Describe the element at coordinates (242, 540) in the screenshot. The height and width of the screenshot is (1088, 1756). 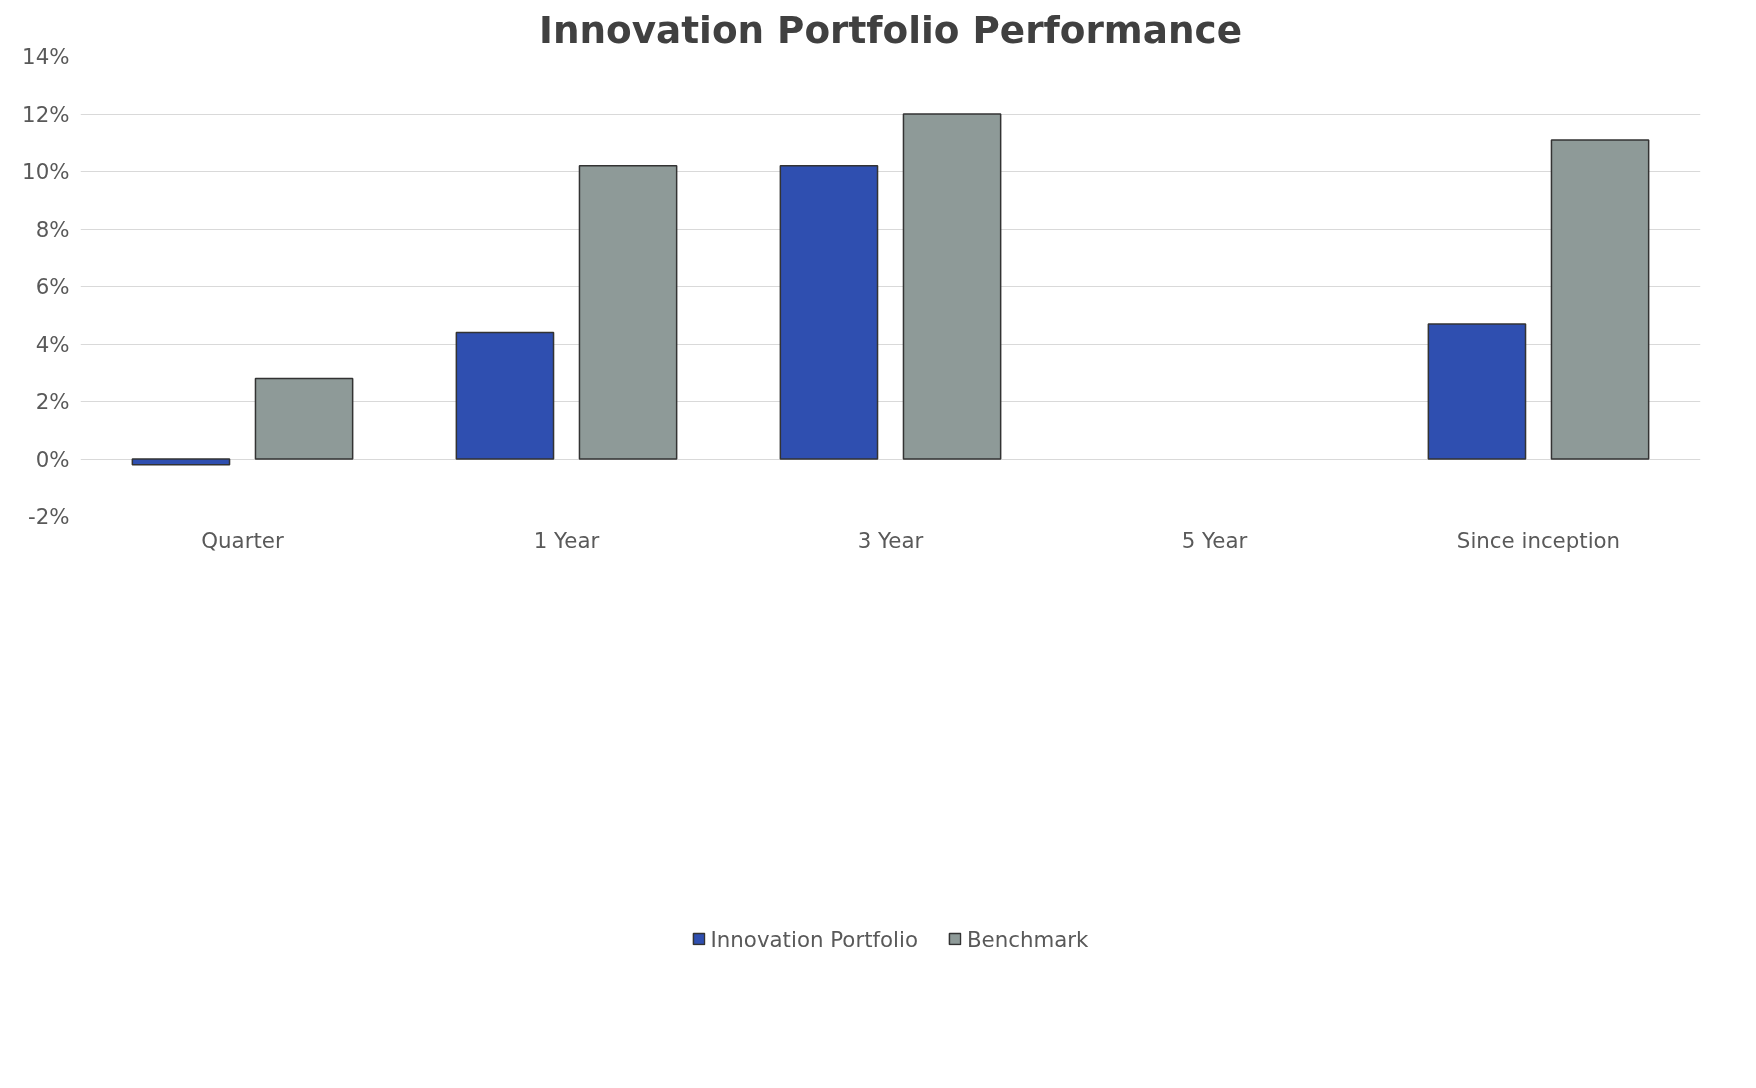
I see `x-tick-label: Quarter` at that location.